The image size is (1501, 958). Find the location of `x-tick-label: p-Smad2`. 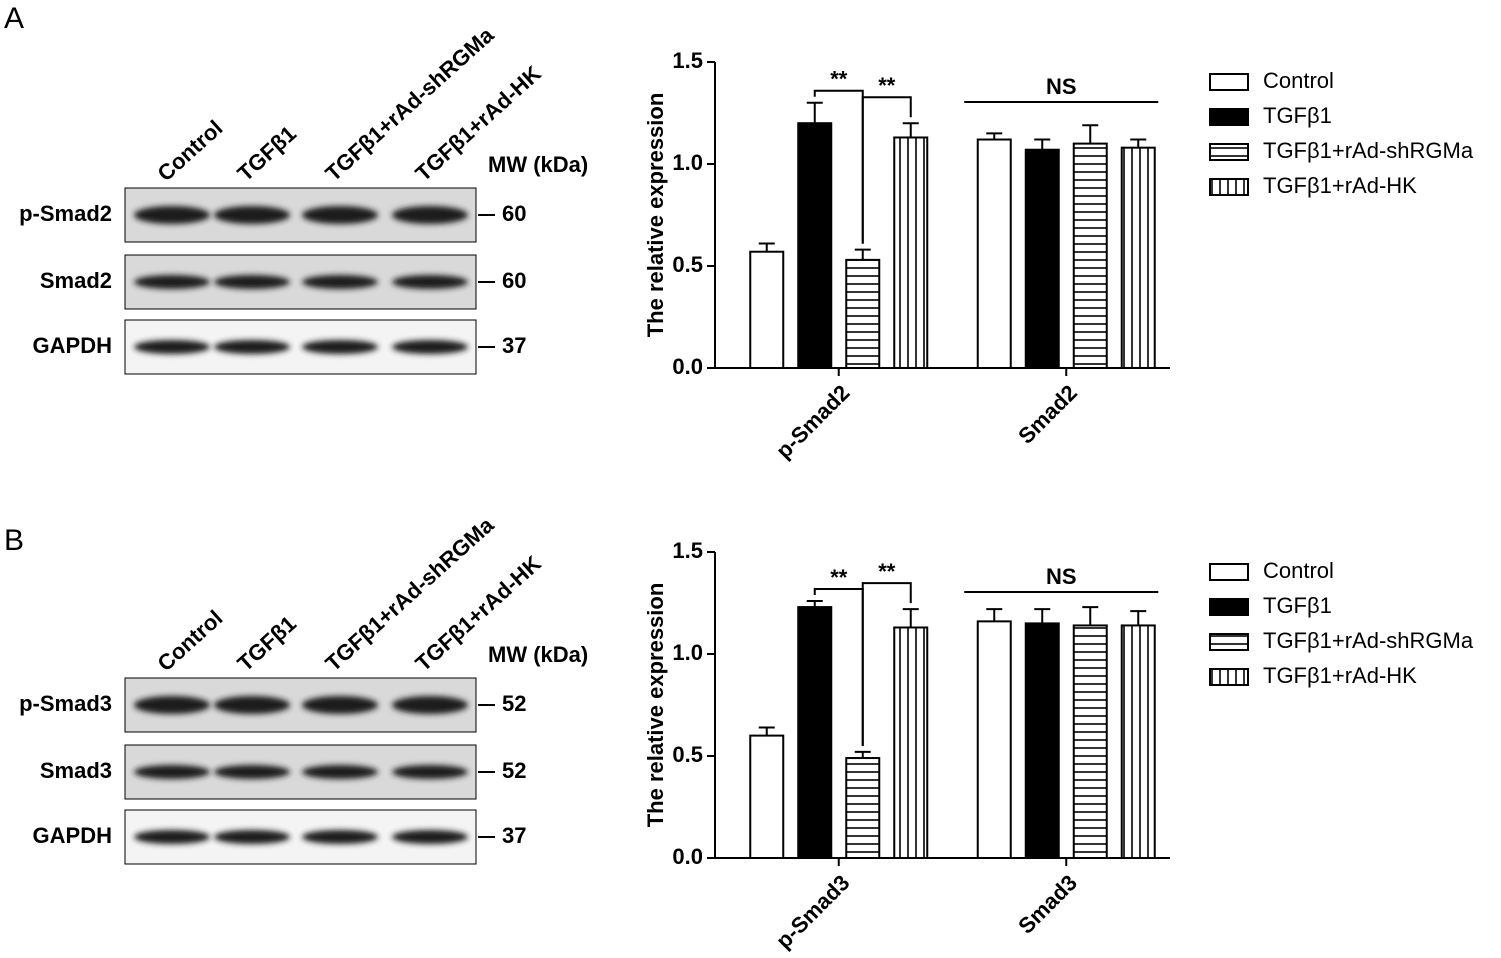

x-tick-label: p-Smad2 is located at coordinates (812, 421).